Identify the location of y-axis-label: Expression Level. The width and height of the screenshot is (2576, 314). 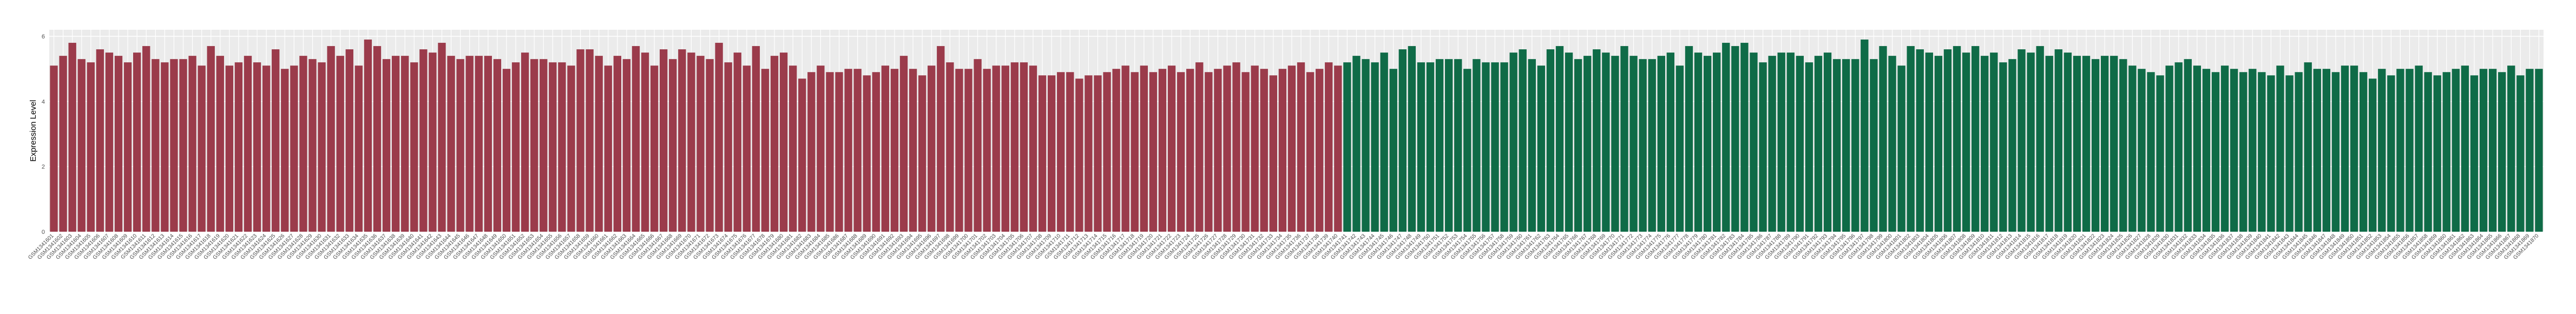
(33, 130).